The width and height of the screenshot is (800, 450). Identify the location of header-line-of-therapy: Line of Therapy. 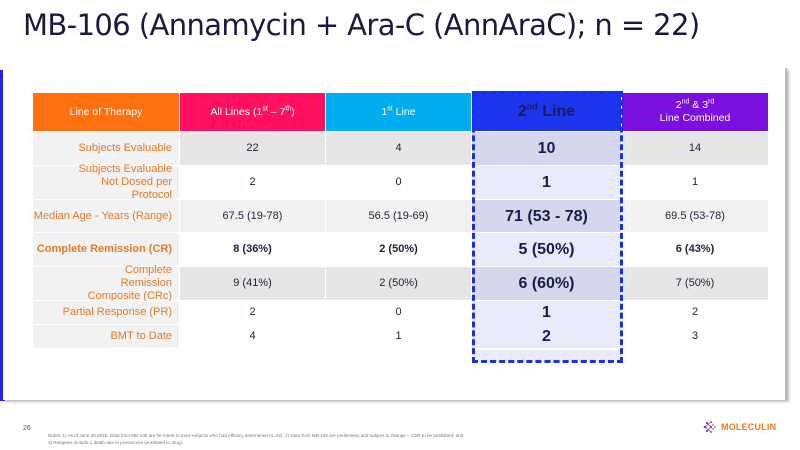
(106, 112).